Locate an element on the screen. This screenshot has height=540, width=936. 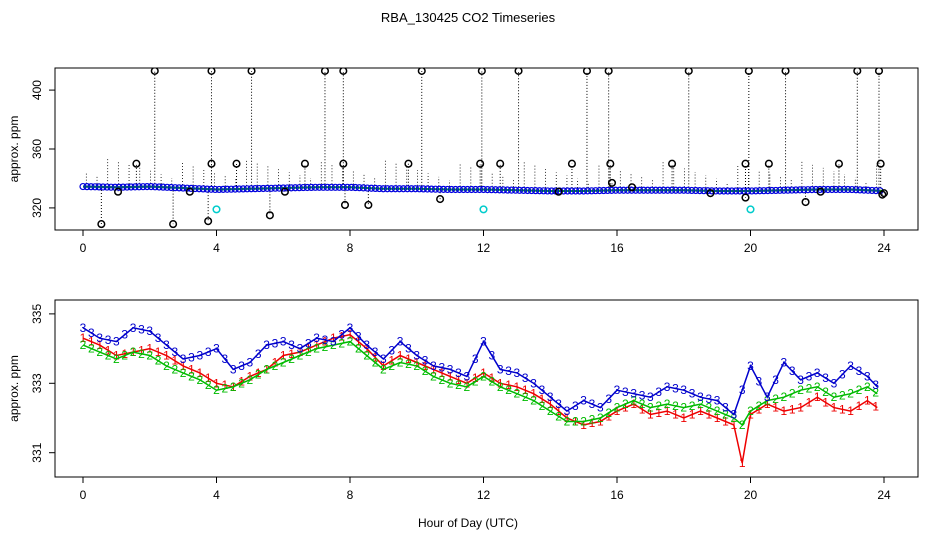
x-tick-label: 20 is located at coordinates (751, 248).